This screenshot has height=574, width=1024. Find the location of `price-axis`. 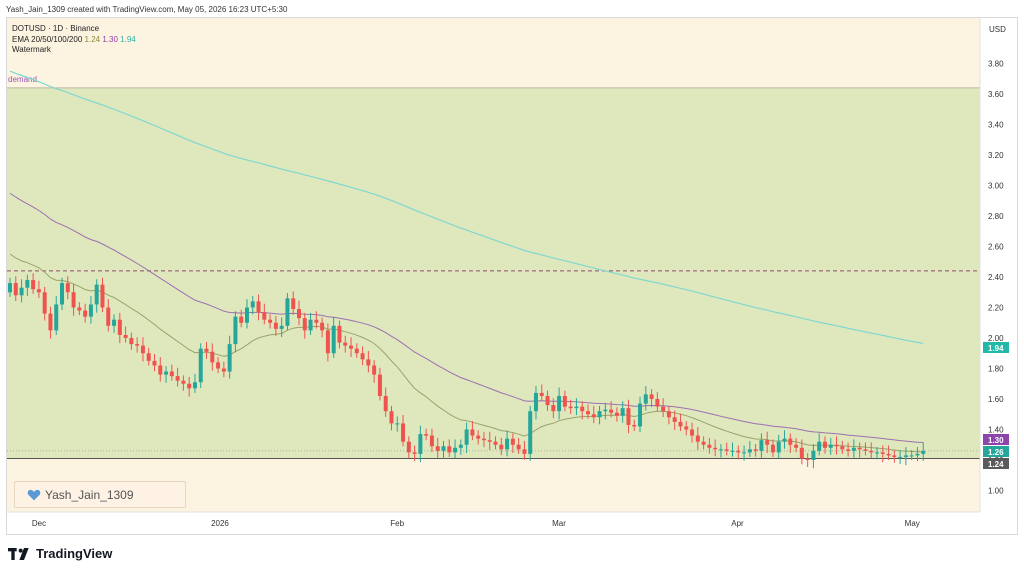

price-axis is located at coordinates (998, 265).